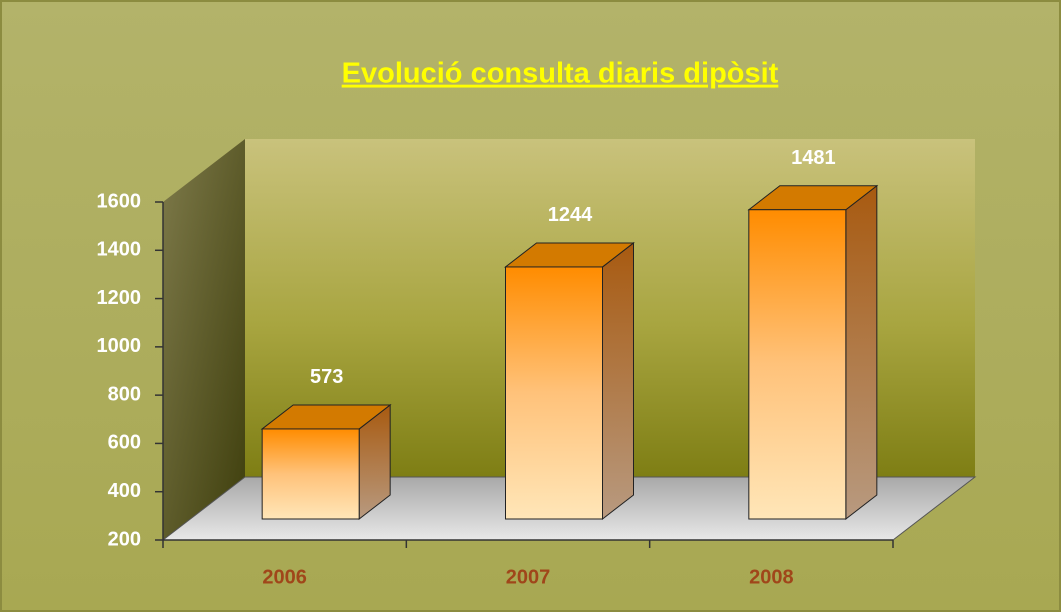  Describe the element at coordinates (528, 577) in the screenshot. I see `x-tick-label: 2007` at that location.